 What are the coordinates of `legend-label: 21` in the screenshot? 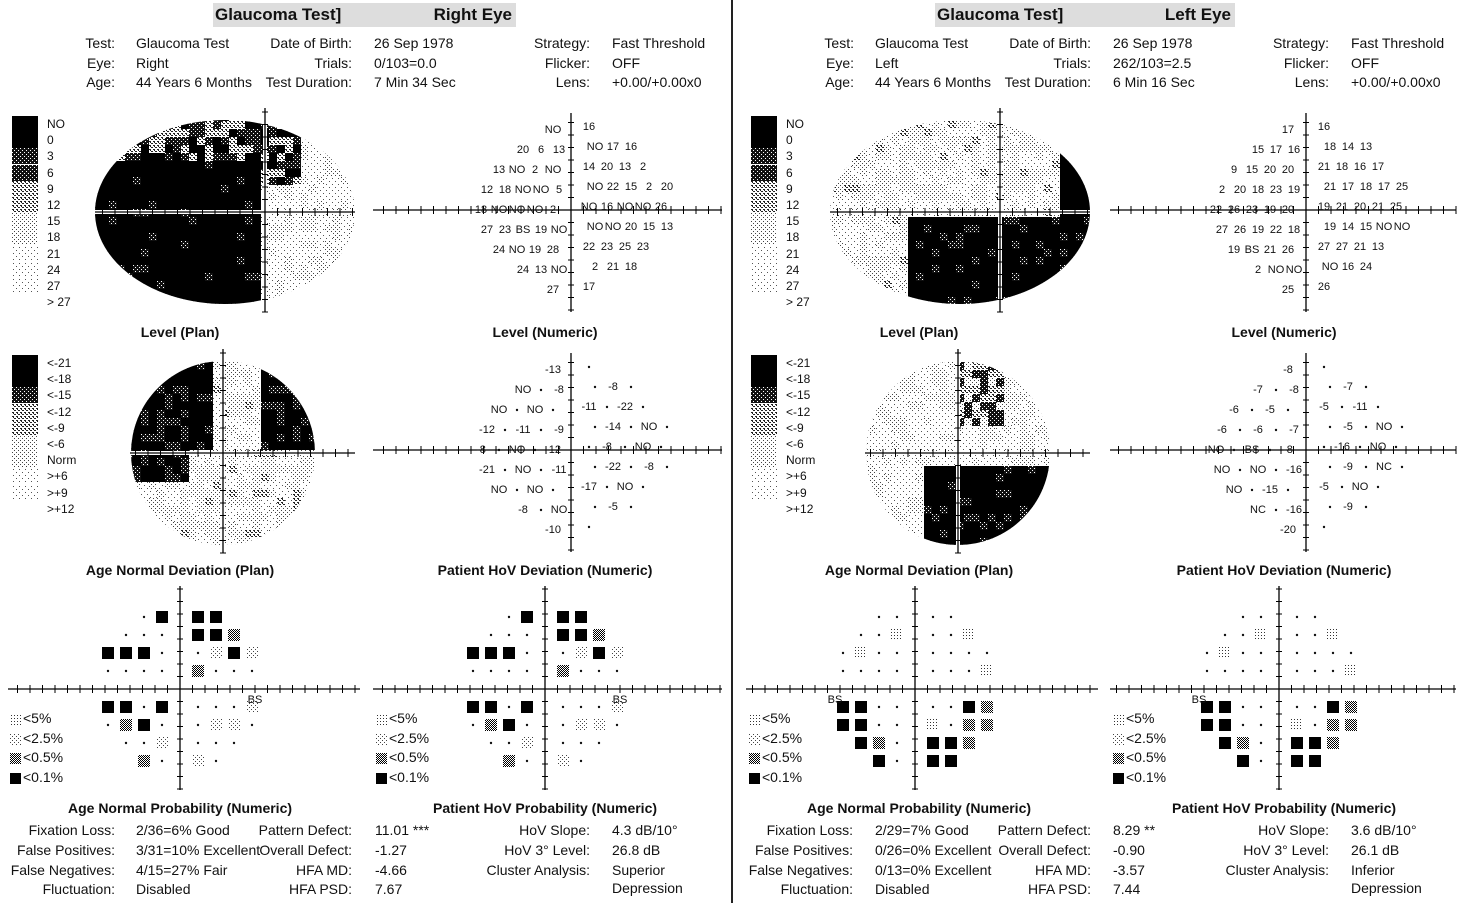 It's located at (54, 253).